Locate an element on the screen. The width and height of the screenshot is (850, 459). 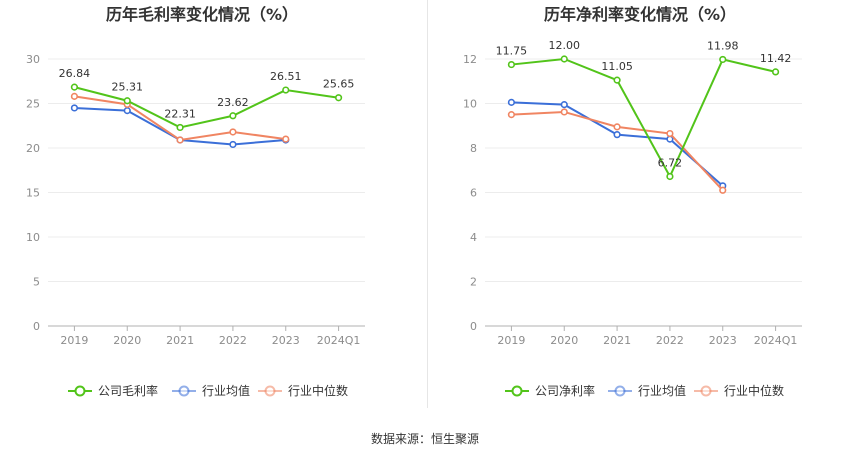
legend-label: 公司毛利率 is located at coordinates (128, 390).